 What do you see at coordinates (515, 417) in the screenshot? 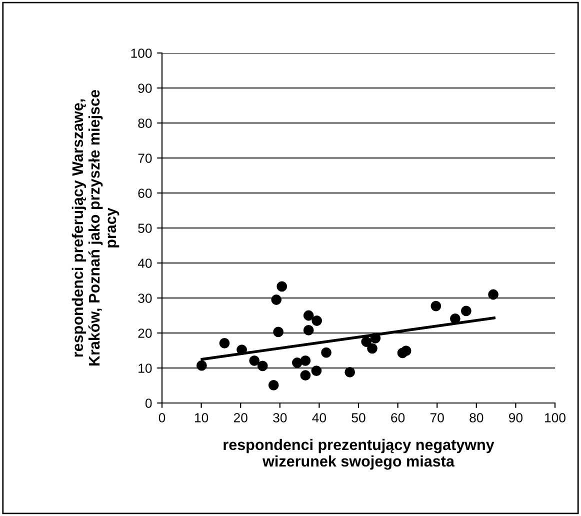
I see `x-tick-label: 90` at bounding box center [515, 417].